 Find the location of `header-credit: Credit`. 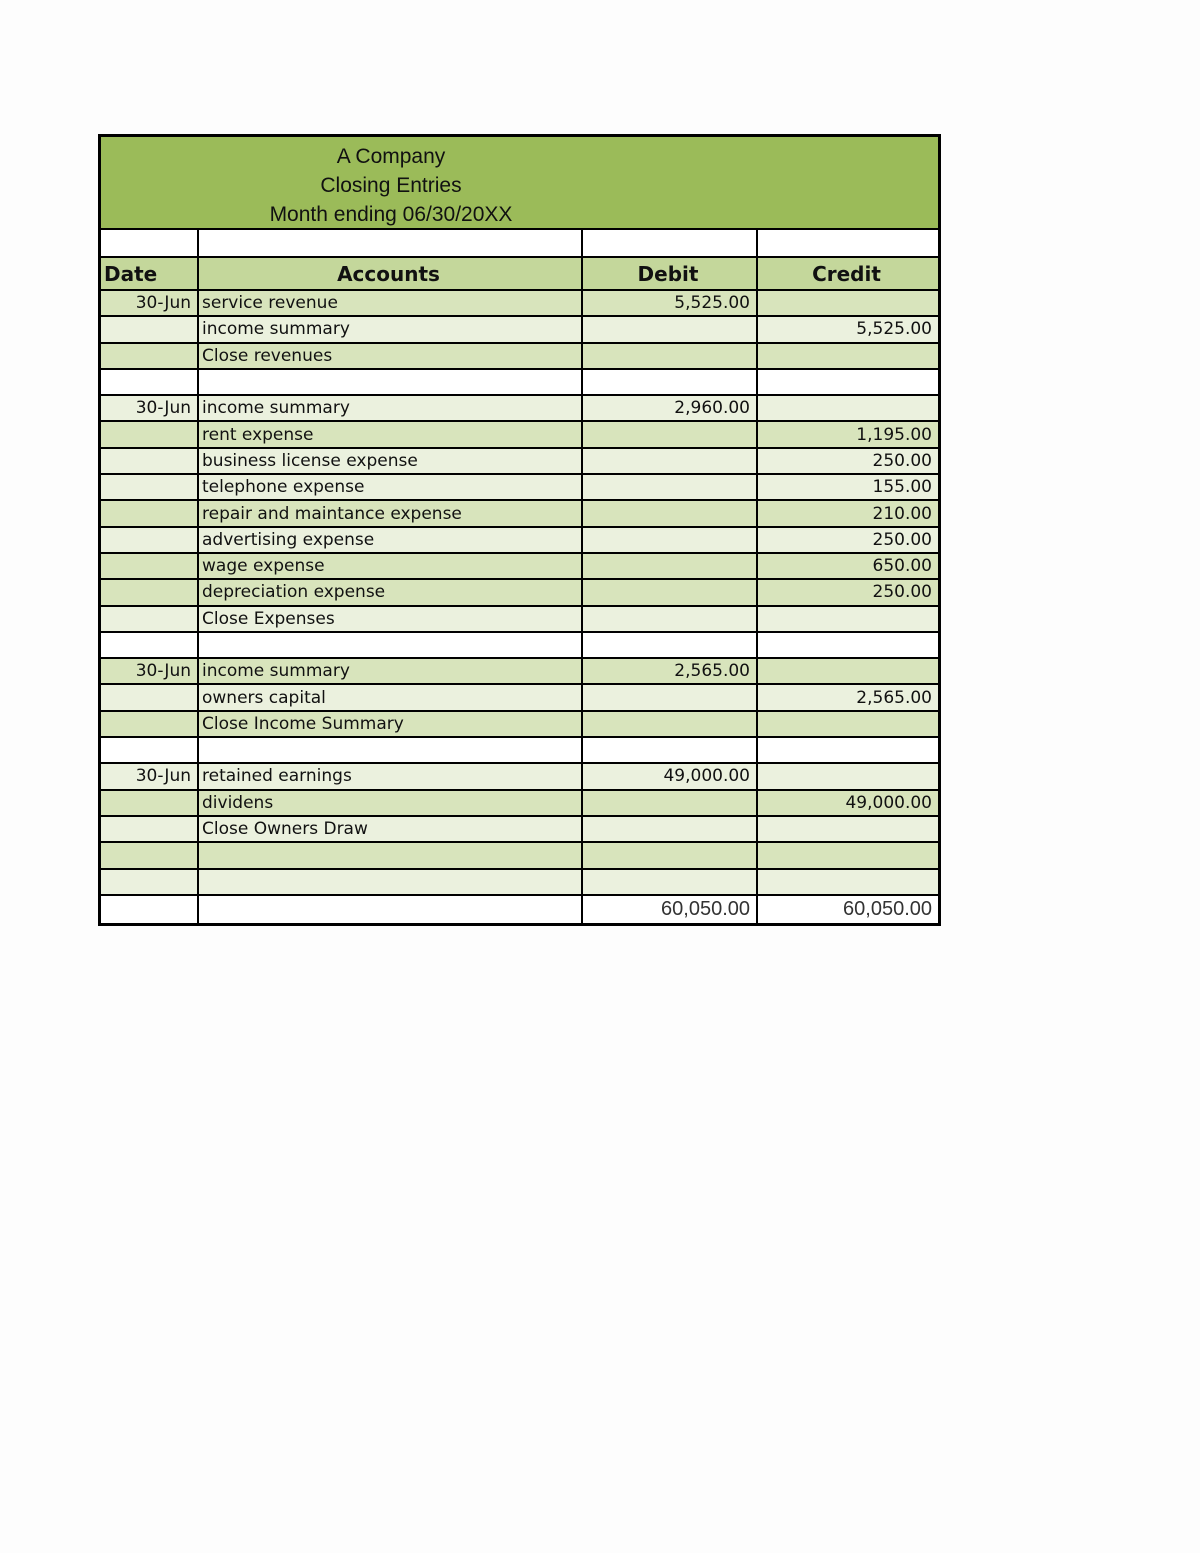

header-credit: Credit is located at coordinates (847, 273).